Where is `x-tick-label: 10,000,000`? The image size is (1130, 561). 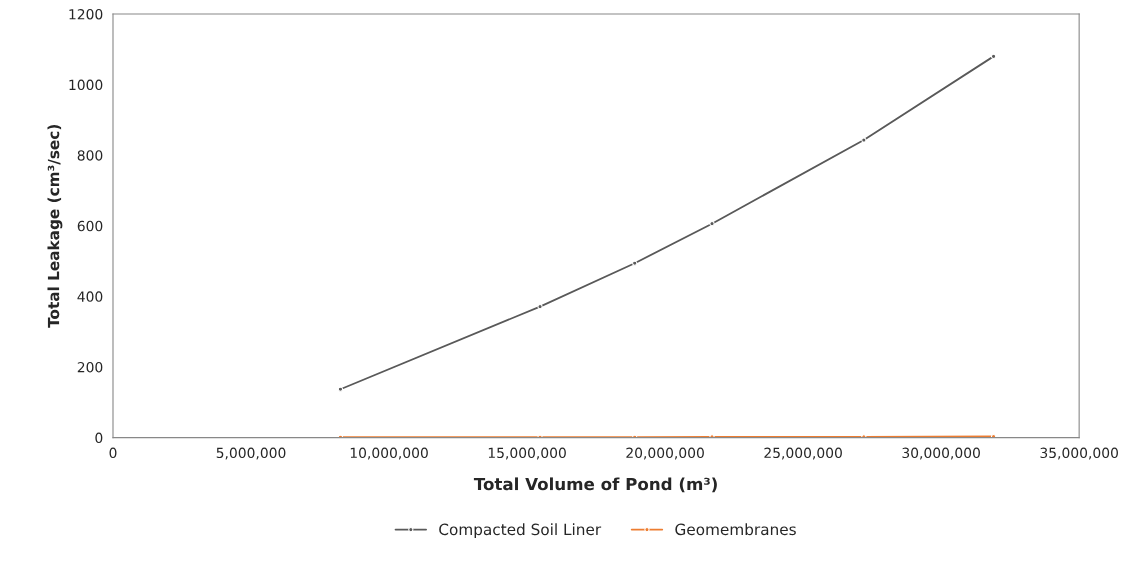
x-tick-label: 10,000,000 is located at coordinates (389, 453).